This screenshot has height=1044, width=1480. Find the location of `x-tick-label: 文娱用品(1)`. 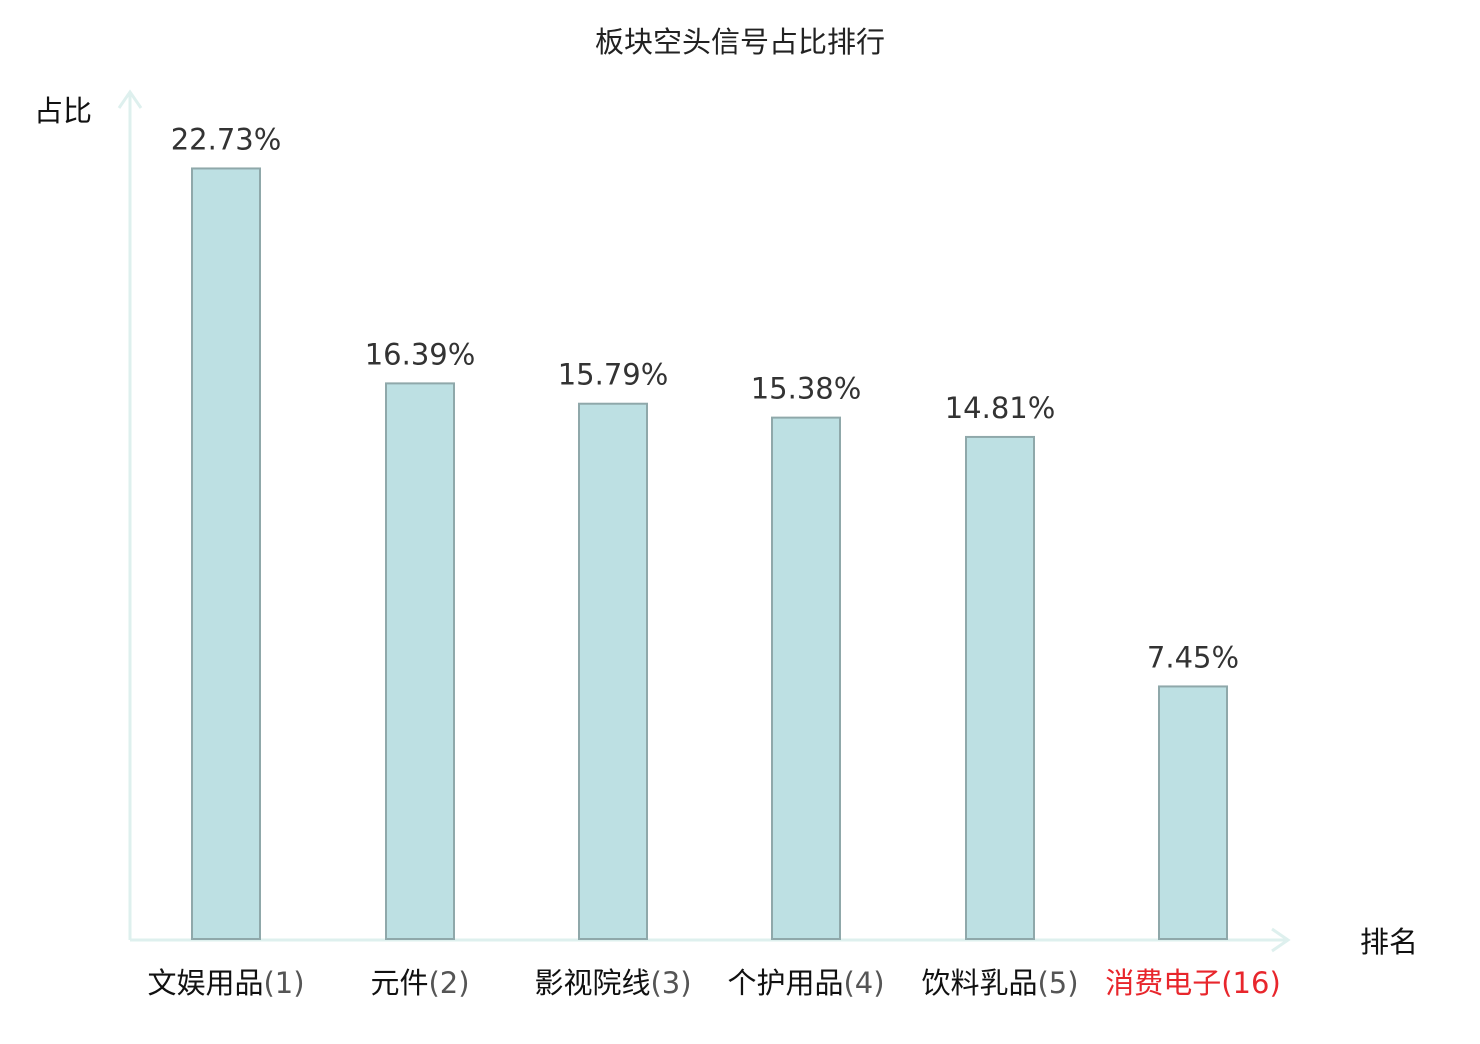

x-tick-label: 文娱用品(1) is located at coordinates (225, 983).